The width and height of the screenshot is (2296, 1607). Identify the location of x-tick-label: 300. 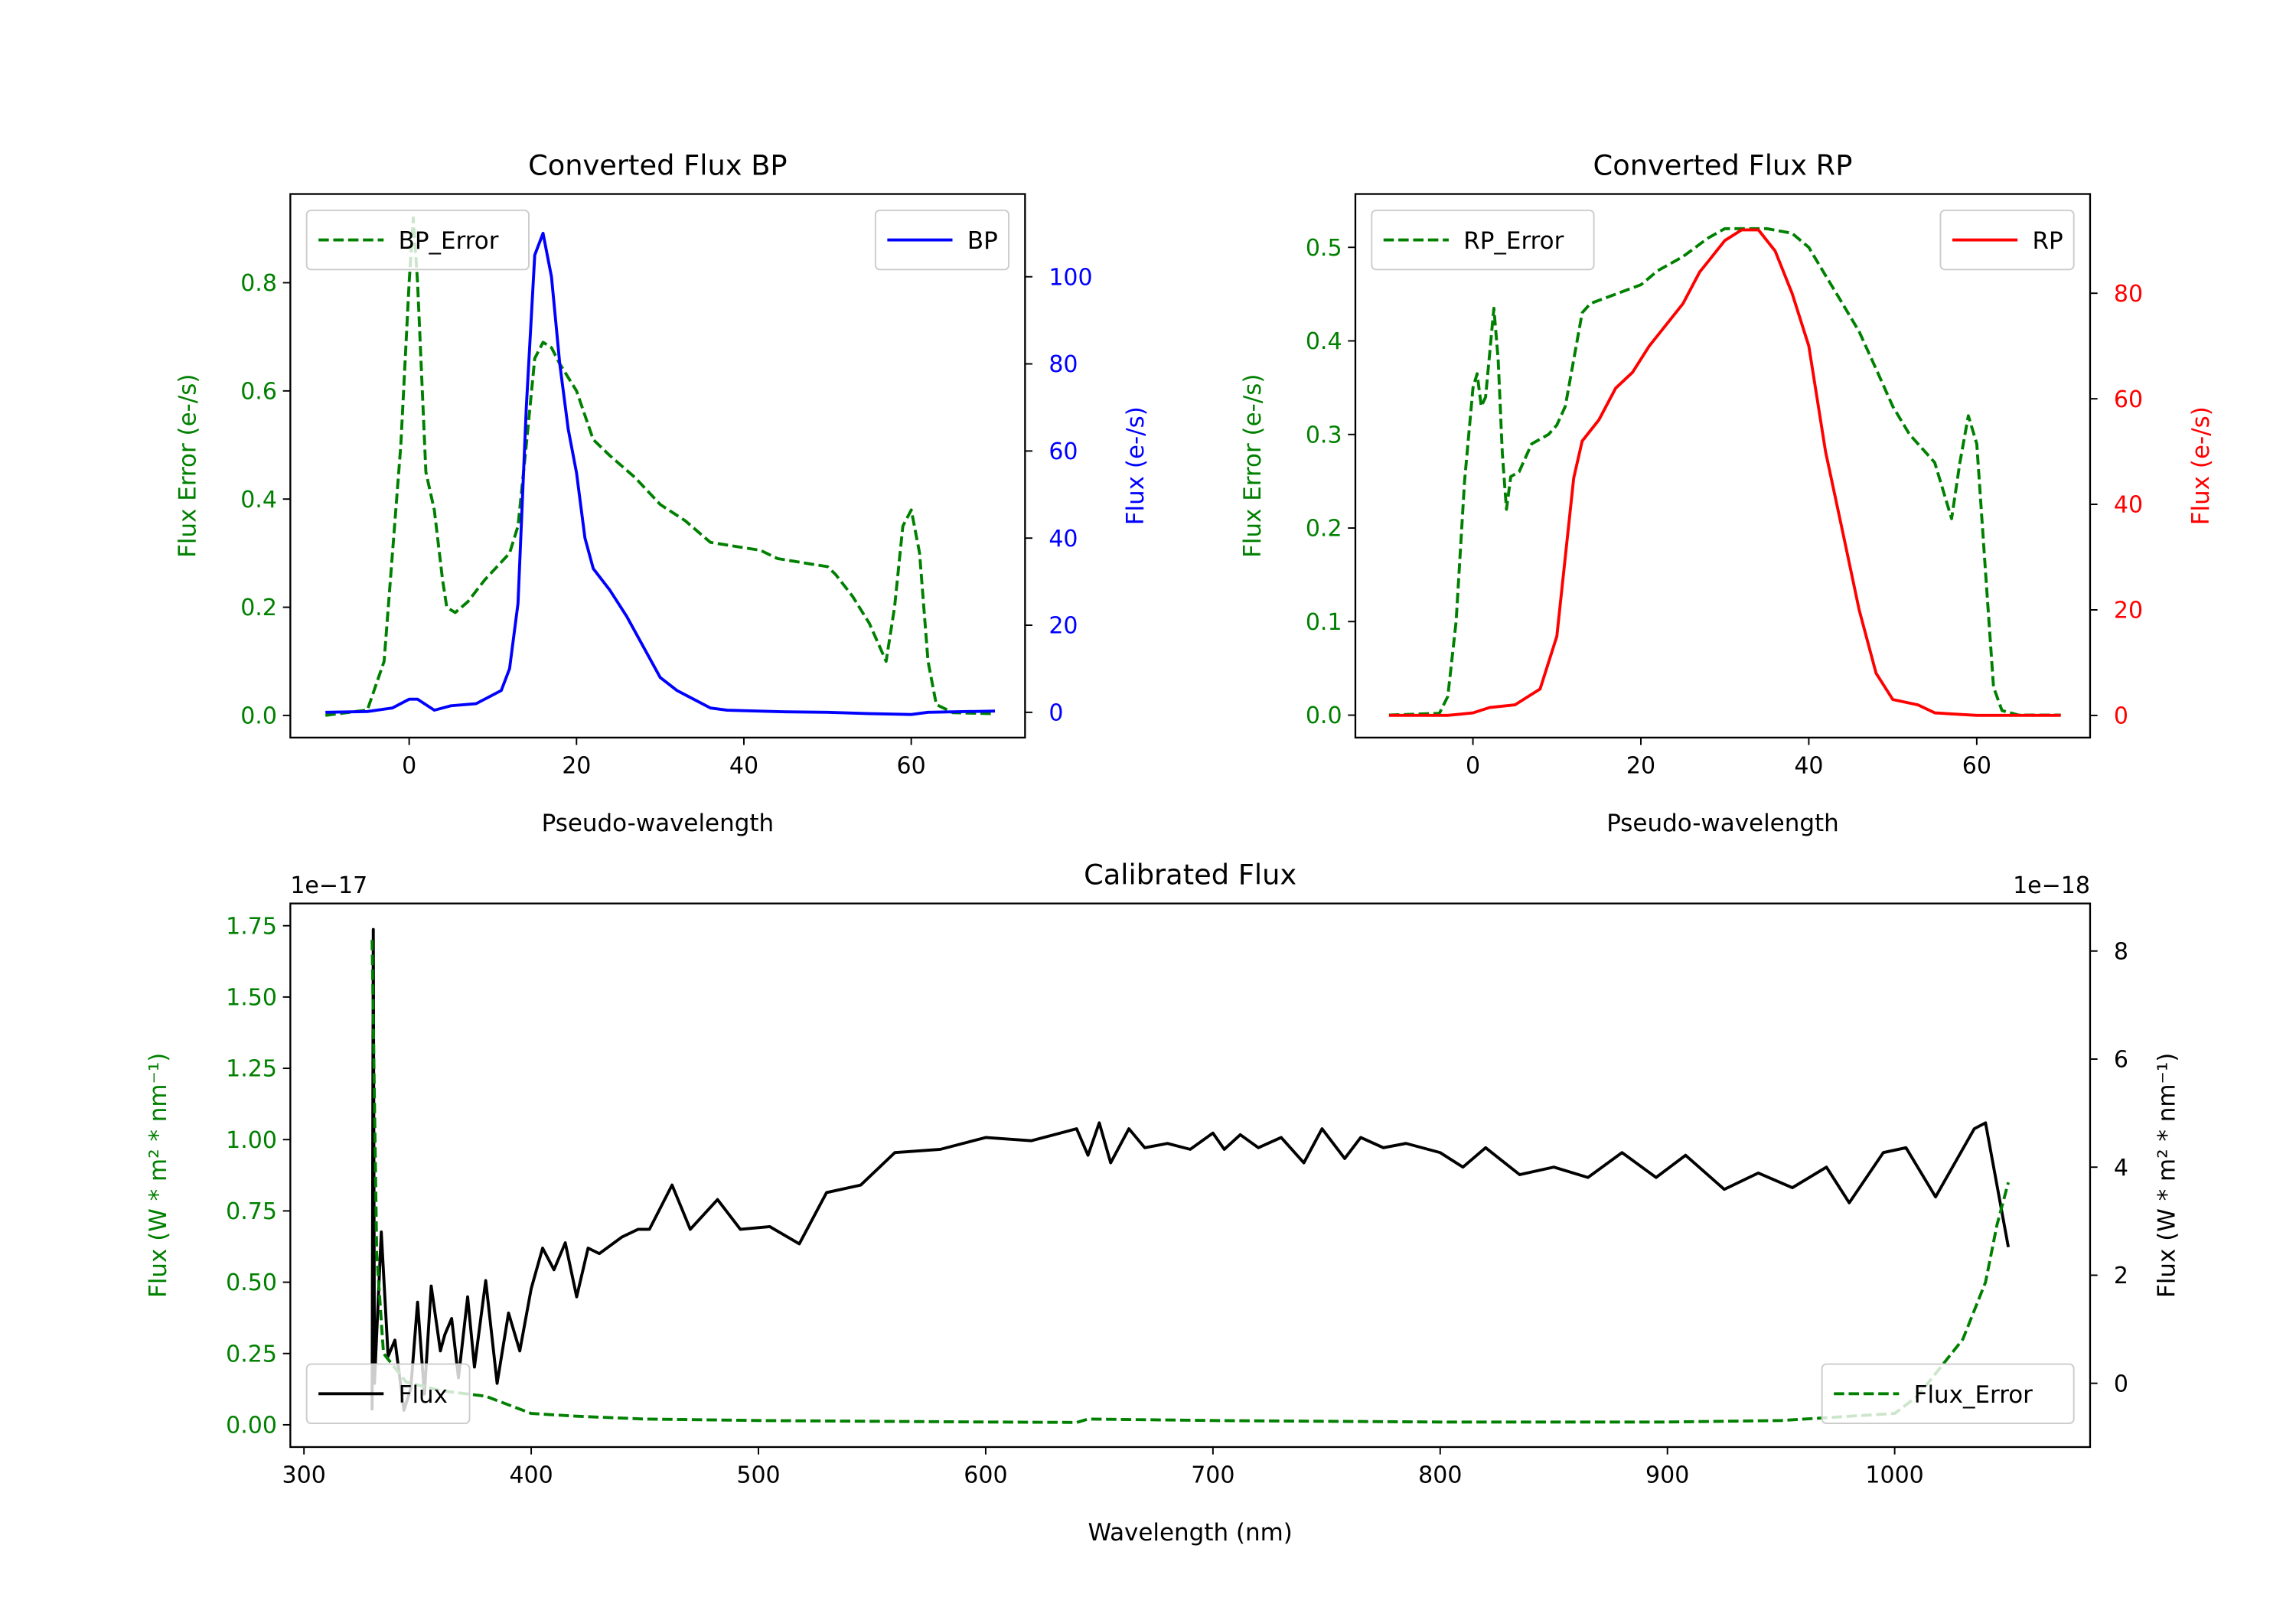
(304, 1475).